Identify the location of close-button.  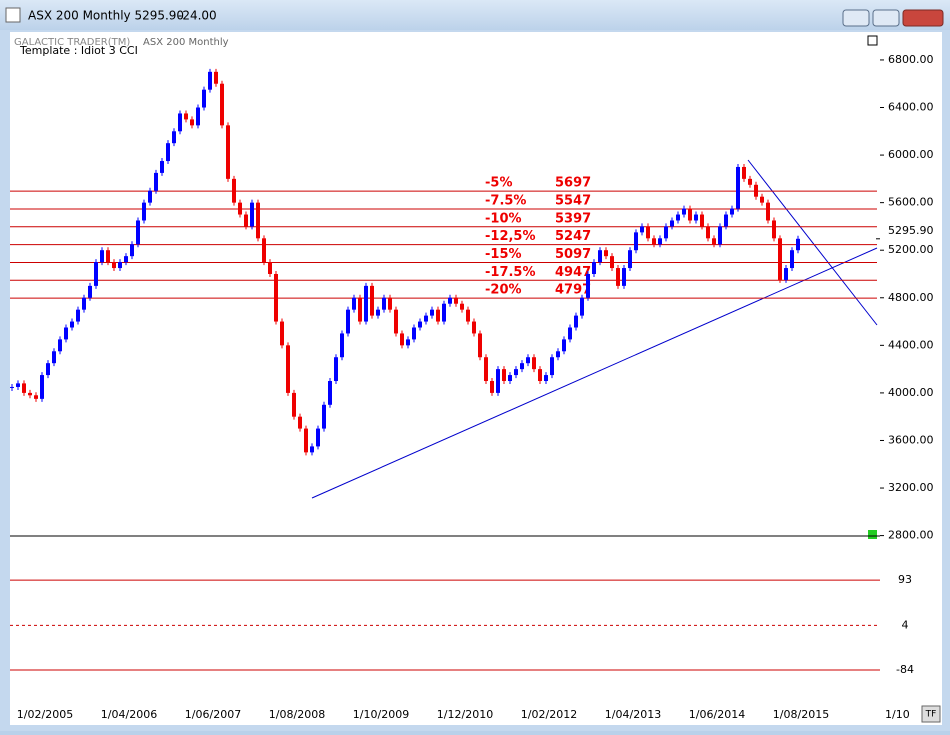
(923, 18).